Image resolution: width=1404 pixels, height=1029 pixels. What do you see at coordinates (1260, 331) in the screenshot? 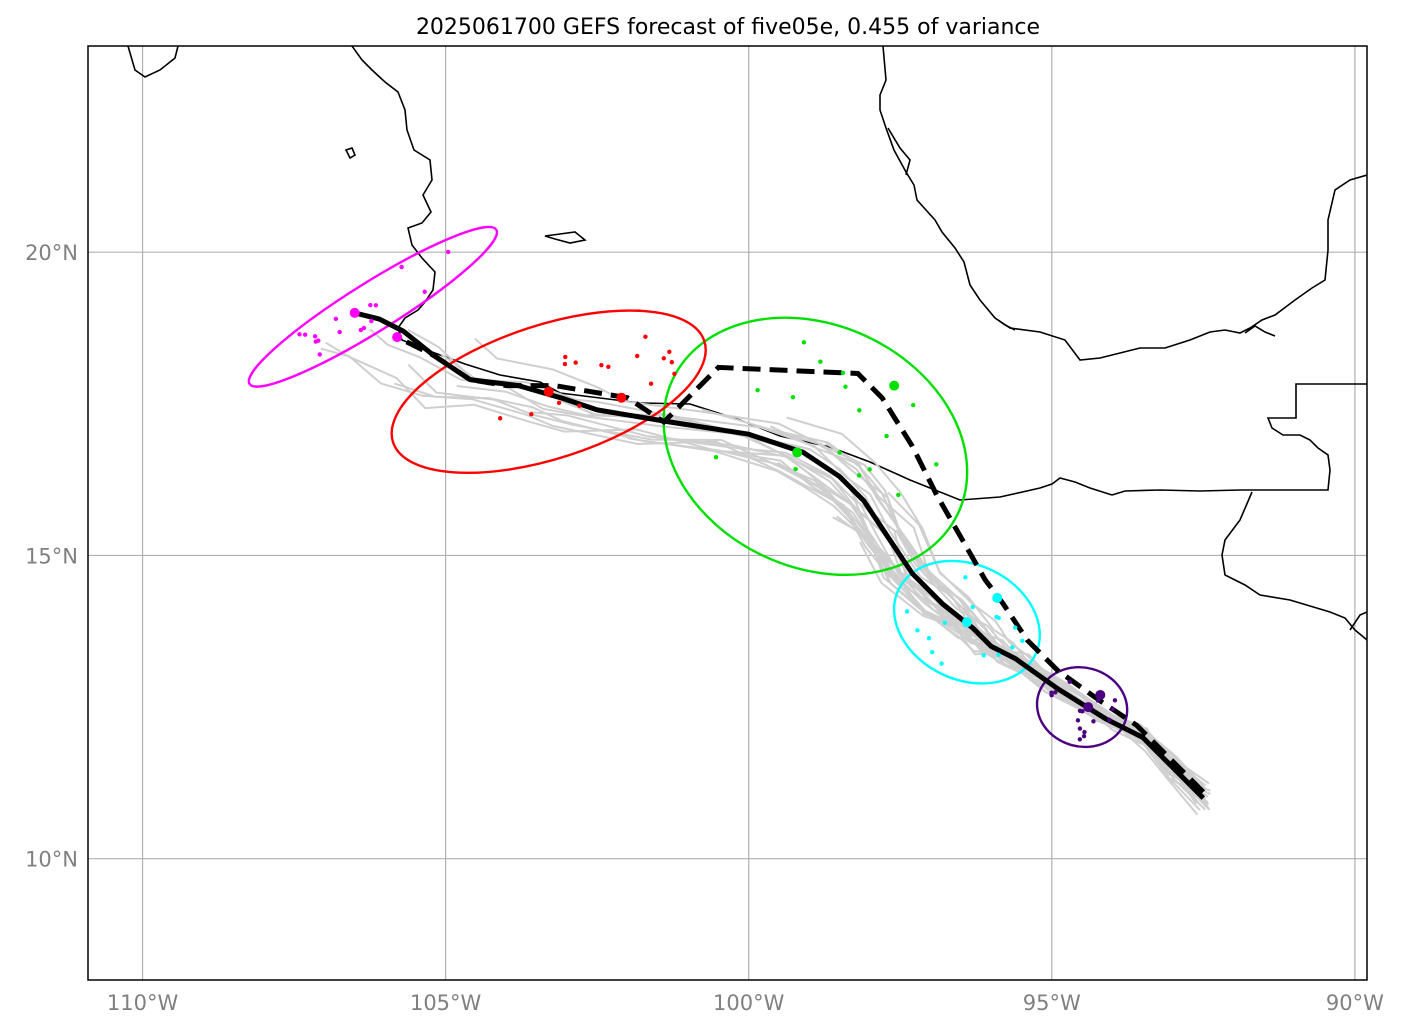
I see `coastline-ne` at bounding box center [1260, 331].